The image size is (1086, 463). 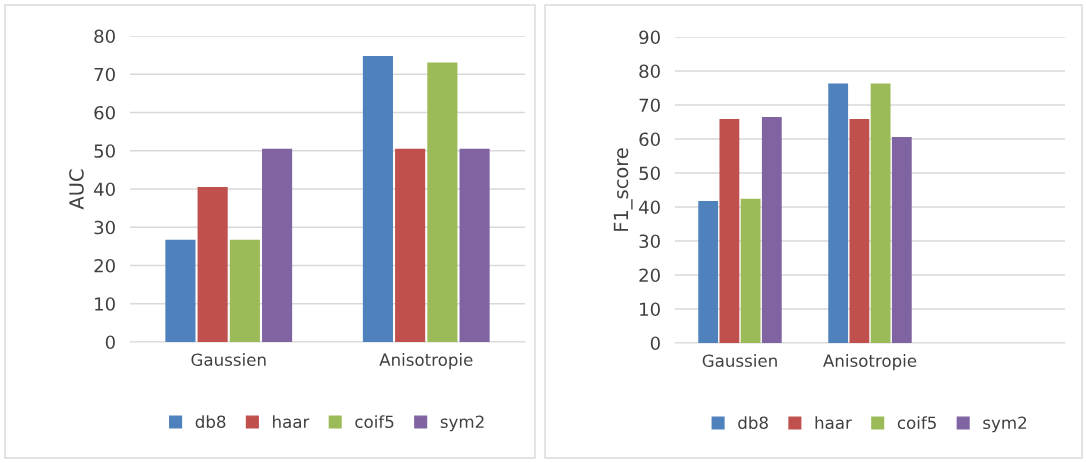 What do you see at coordinates (623, 189) in the screenshot?
I see `y-axis-title: F1_score` at bounding box center [623, 189].